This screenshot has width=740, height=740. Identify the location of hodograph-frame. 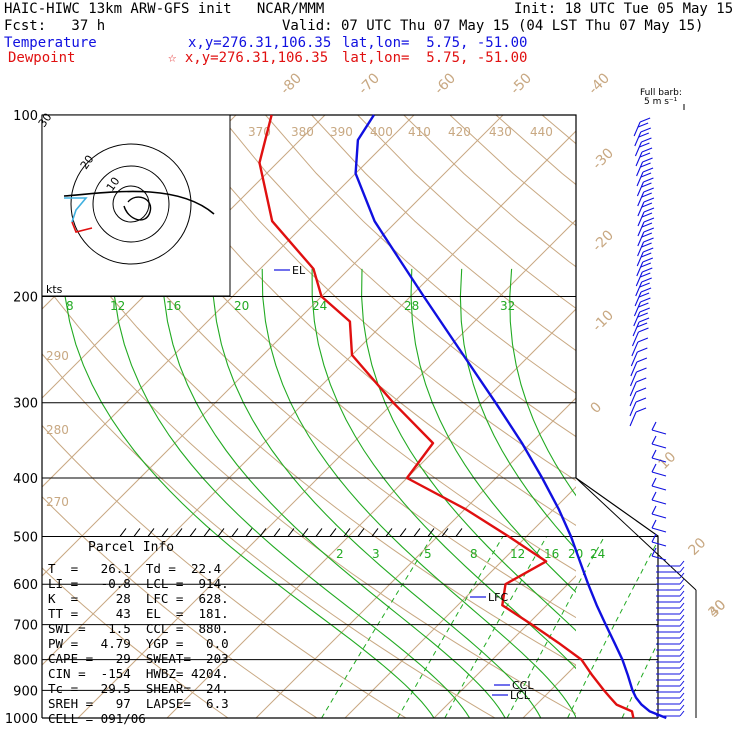
(136, 205).